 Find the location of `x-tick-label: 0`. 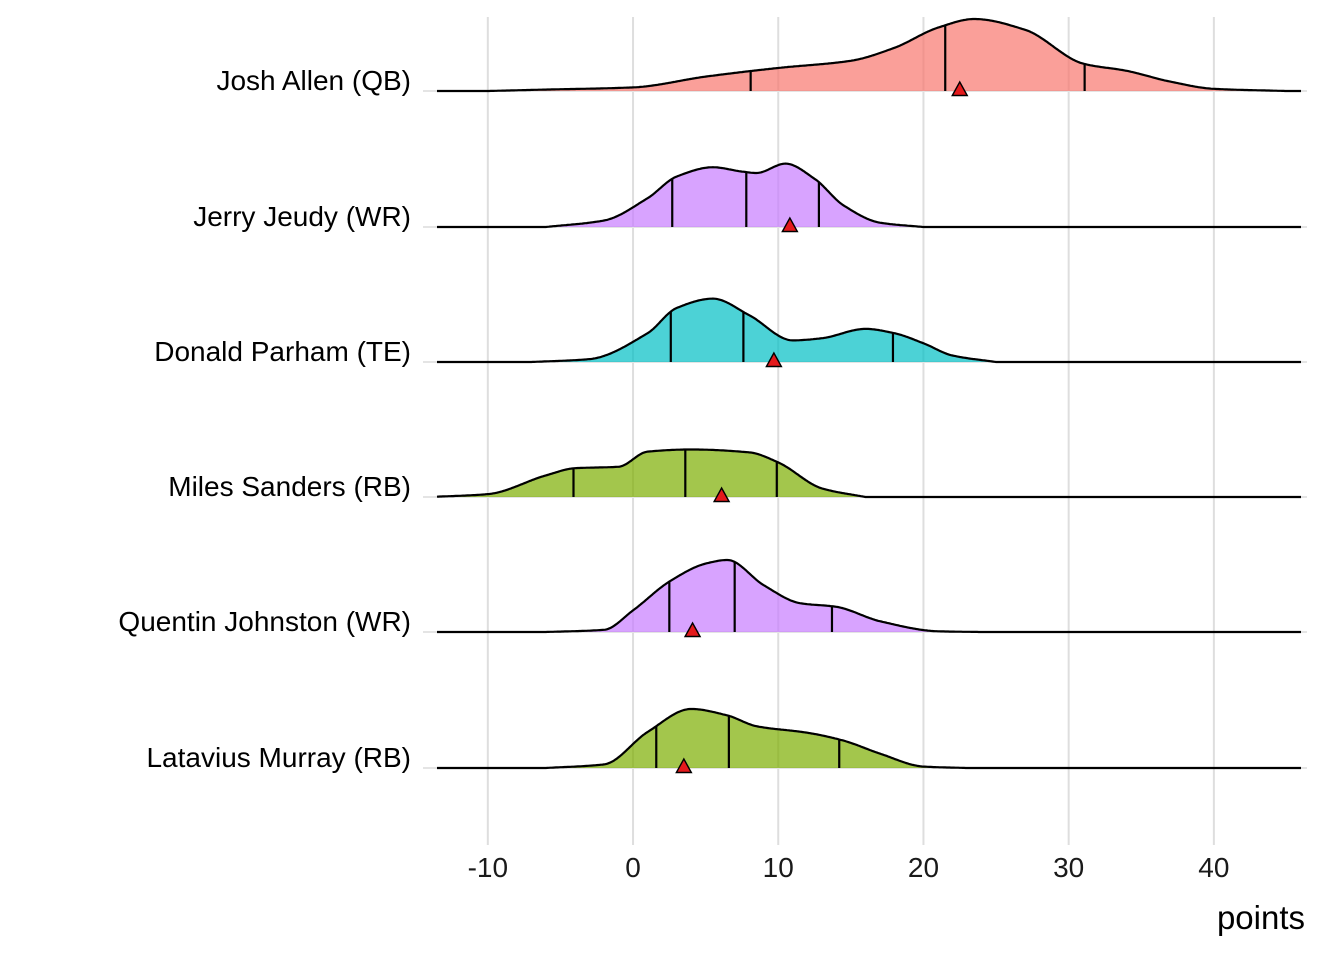

x-tick-label: 0 is located at coordinates (633, 867).